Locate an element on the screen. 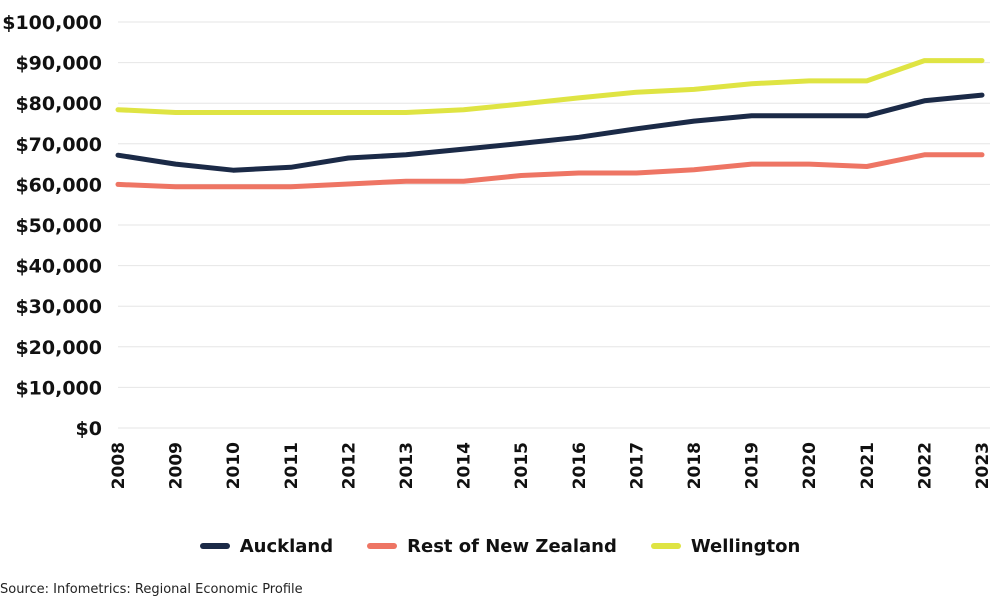  y-tick-label: $30,000 is located at coordinates (58, 307).